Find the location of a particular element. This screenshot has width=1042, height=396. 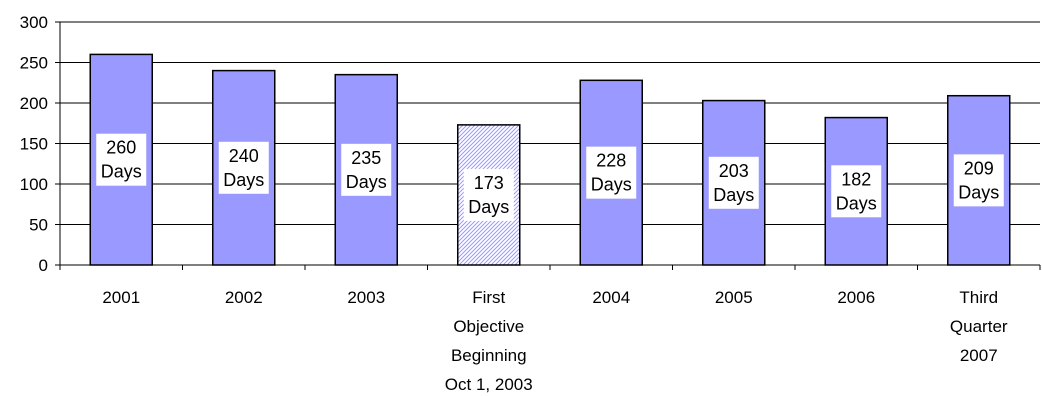

x-tick-label: First is located at coordinates (488, 297).